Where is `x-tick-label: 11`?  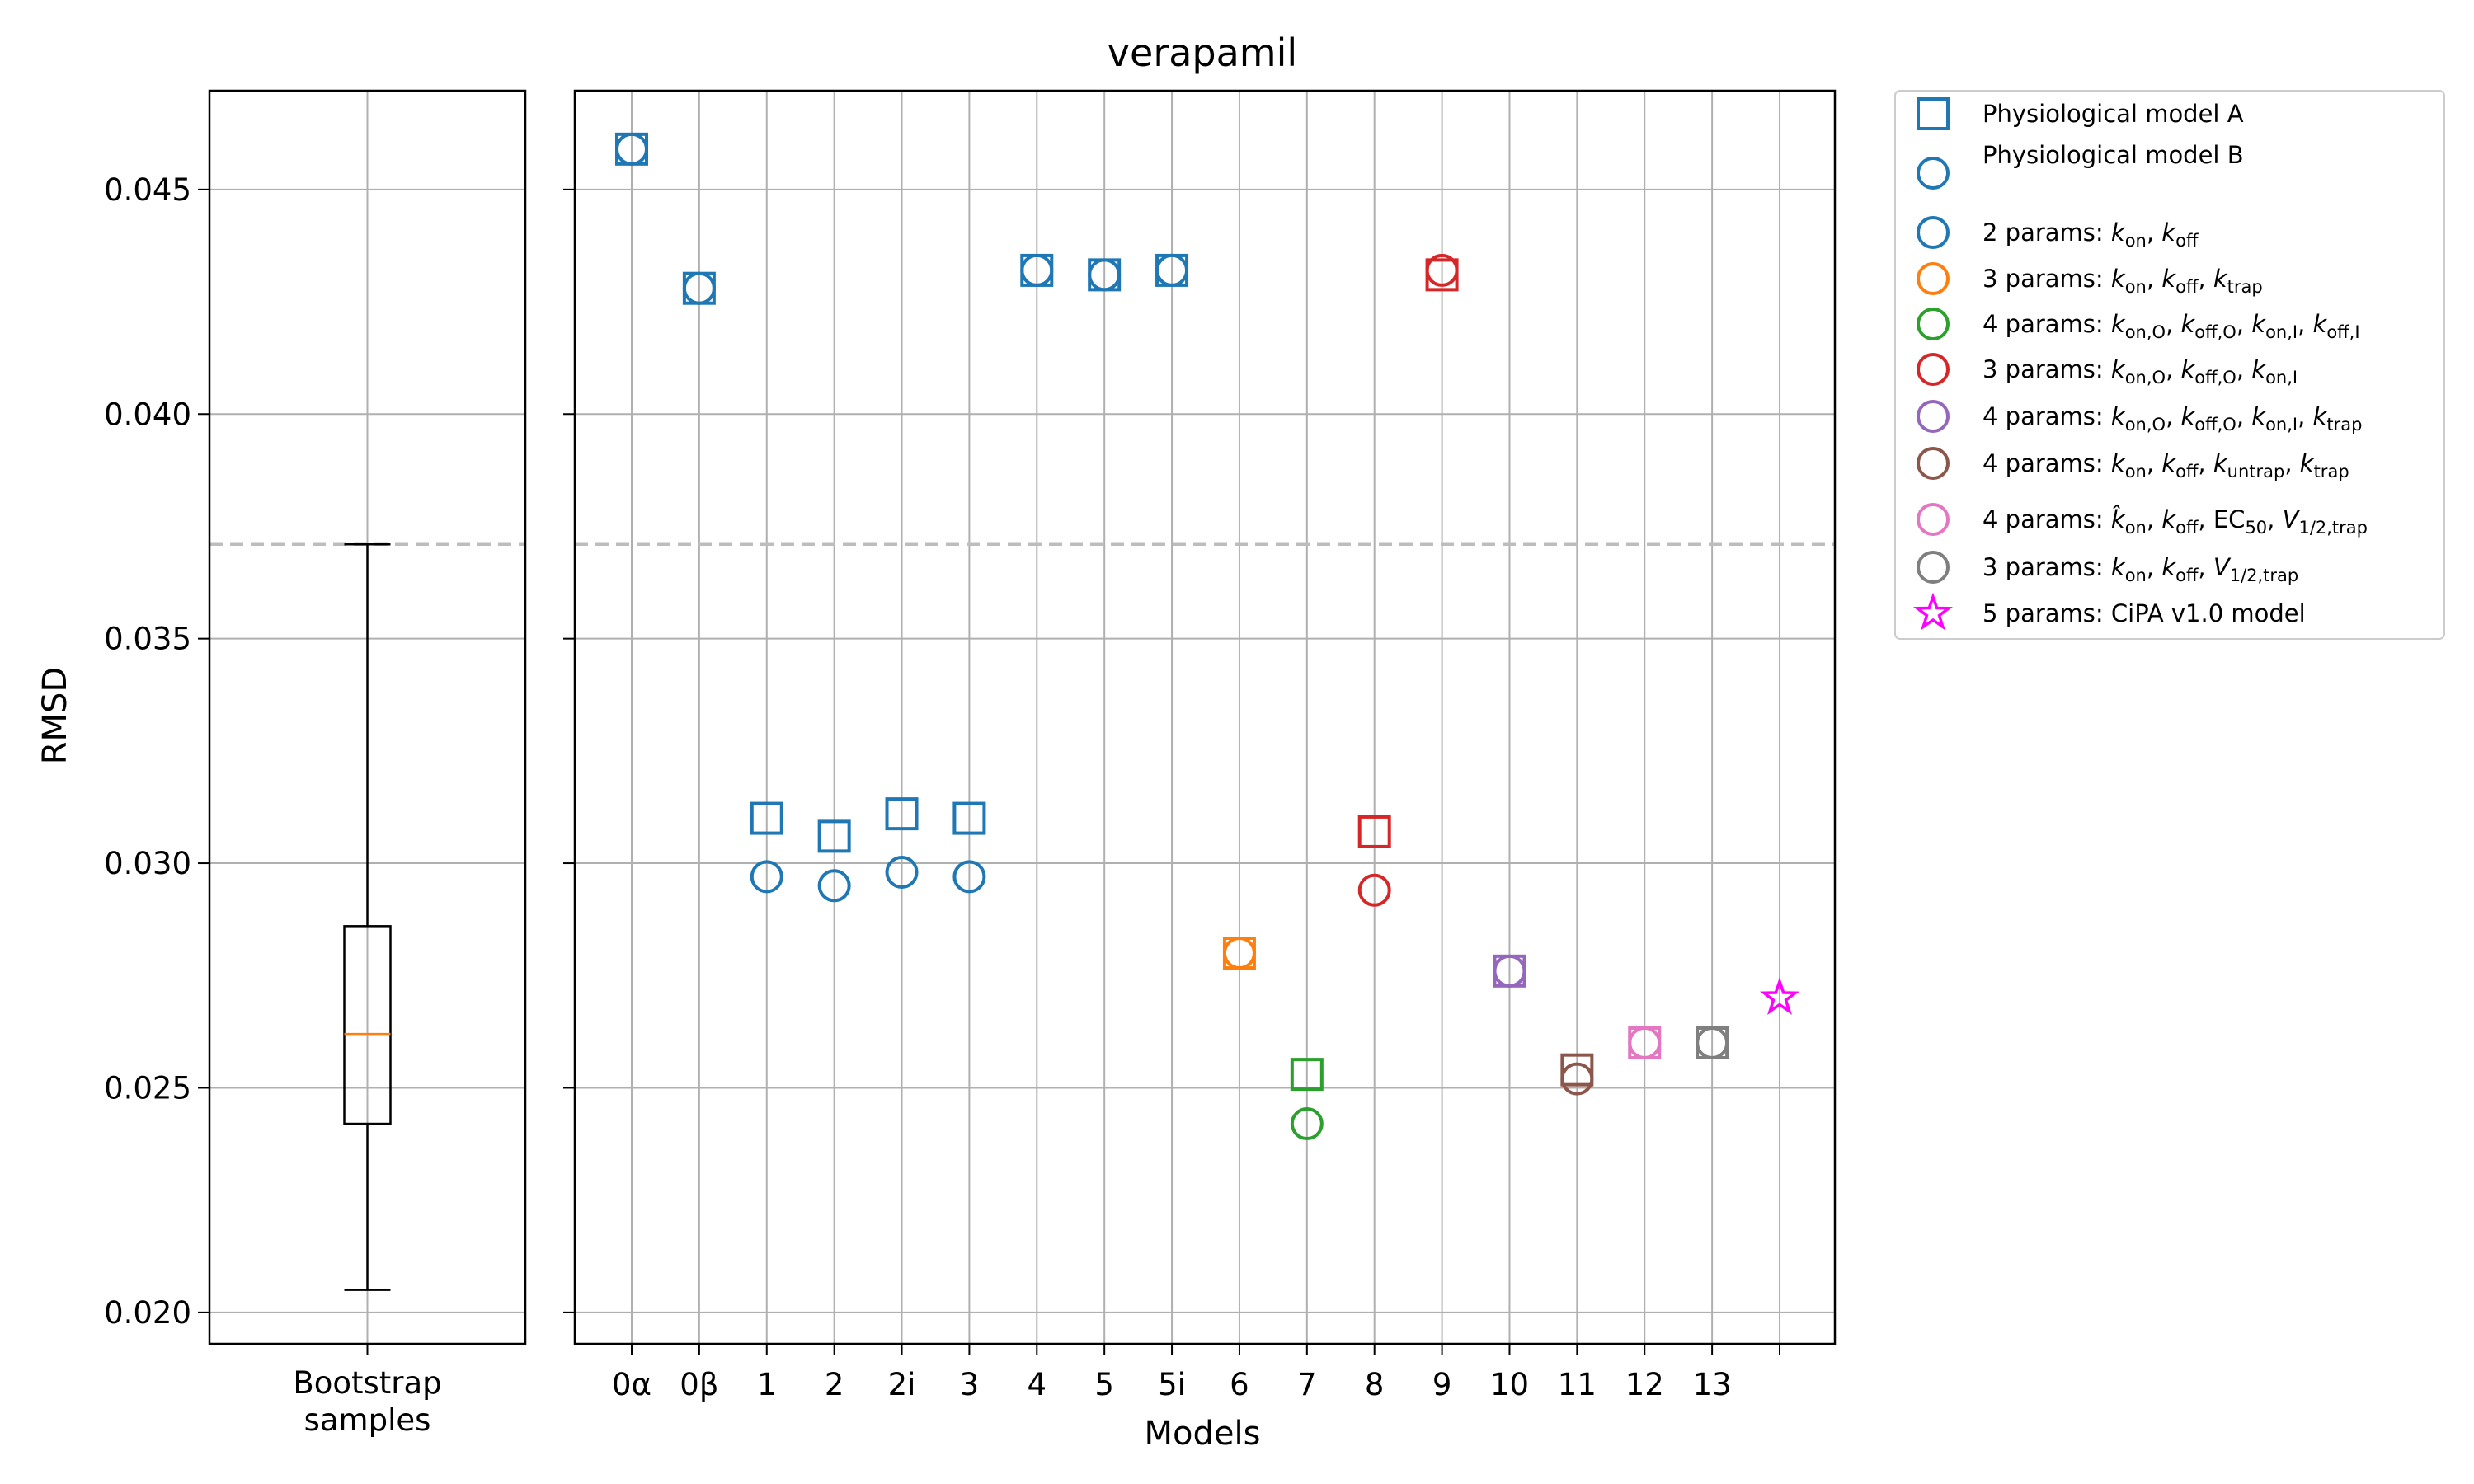
x-tick-label: 11 is located at coordinates (1577, 1384).